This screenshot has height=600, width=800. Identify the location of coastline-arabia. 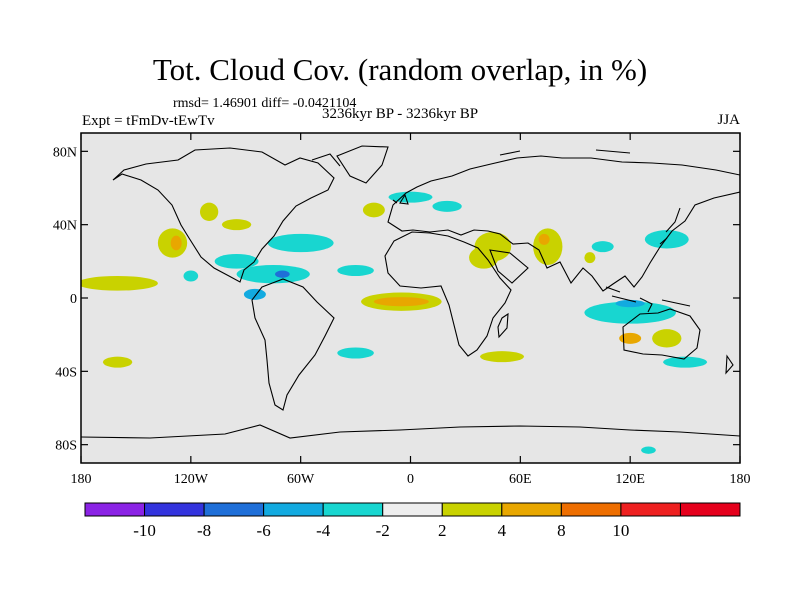
(509, 266).